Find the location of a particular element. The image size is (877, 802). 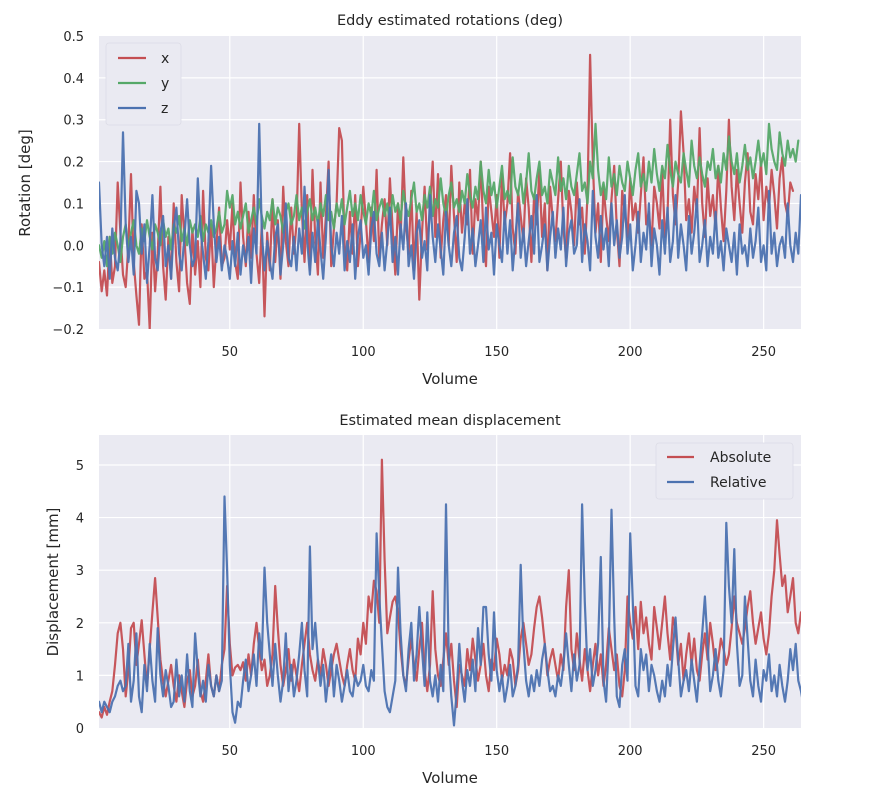

y-tick-label: 0.5 is located at coordinates (73, 37).